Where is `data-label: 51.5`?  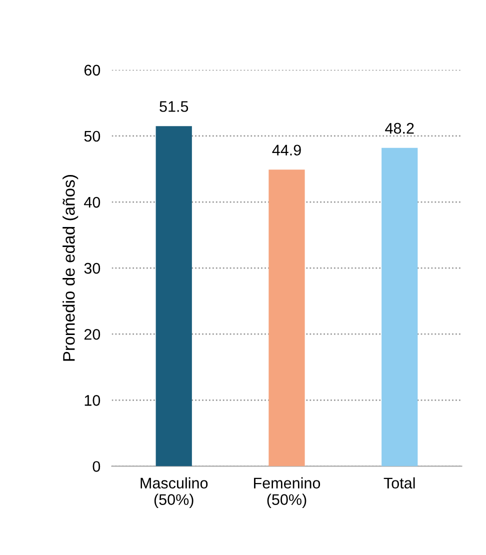 data-label: 51.5 is located at coordinates (174, 106).